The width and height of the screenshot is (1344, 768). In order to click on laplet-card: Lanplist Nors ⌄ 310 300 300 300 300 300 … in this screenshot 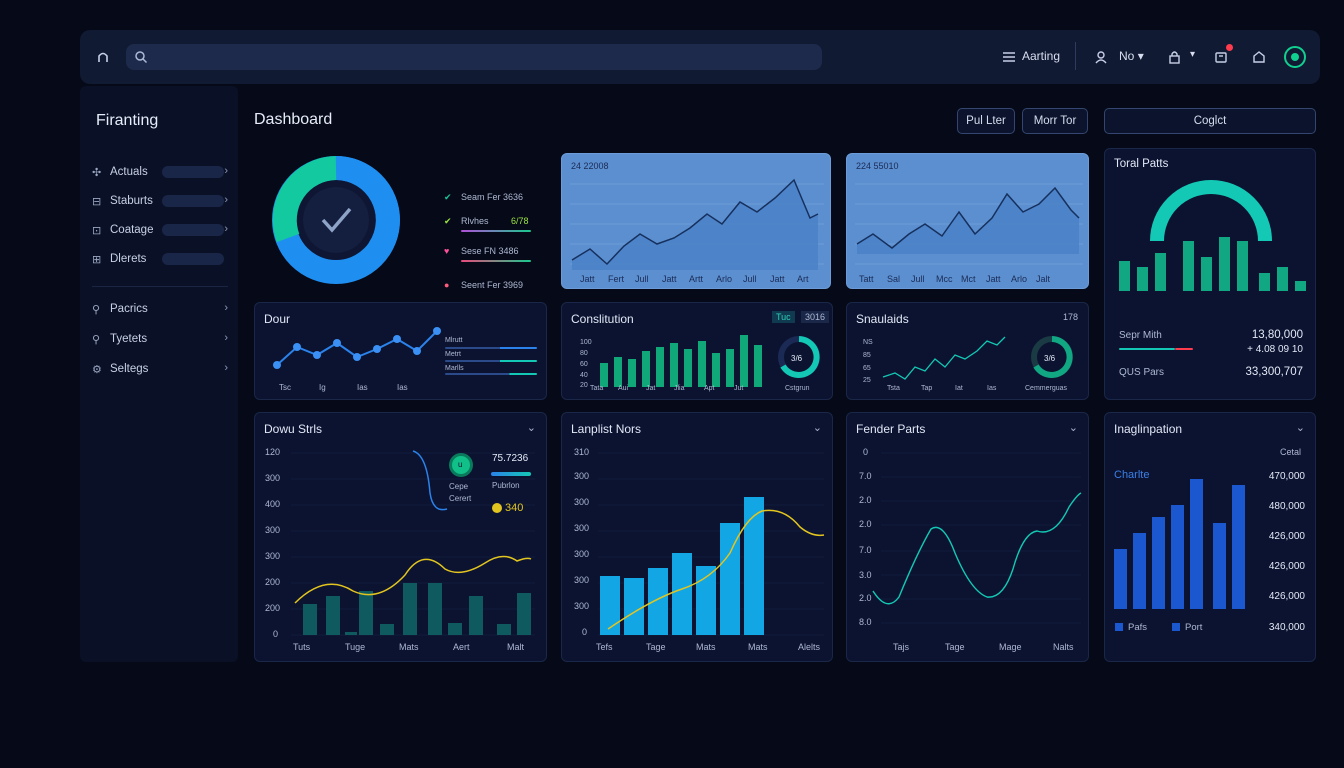, I will do `click(697, 537)`.